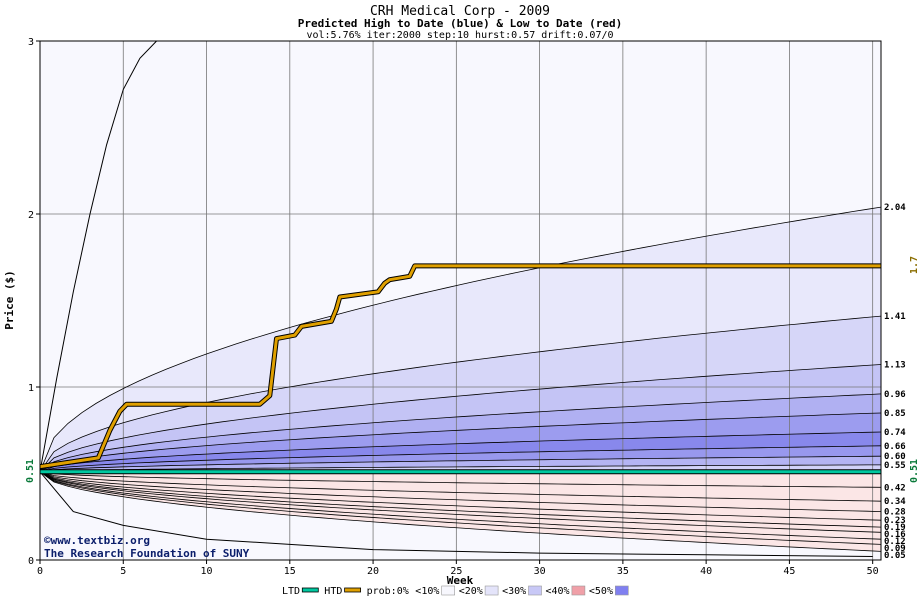 Image resolution: width=920 pixels, height=600 pixels. I want to click on y-tick-label: 2, so click(31, 215).